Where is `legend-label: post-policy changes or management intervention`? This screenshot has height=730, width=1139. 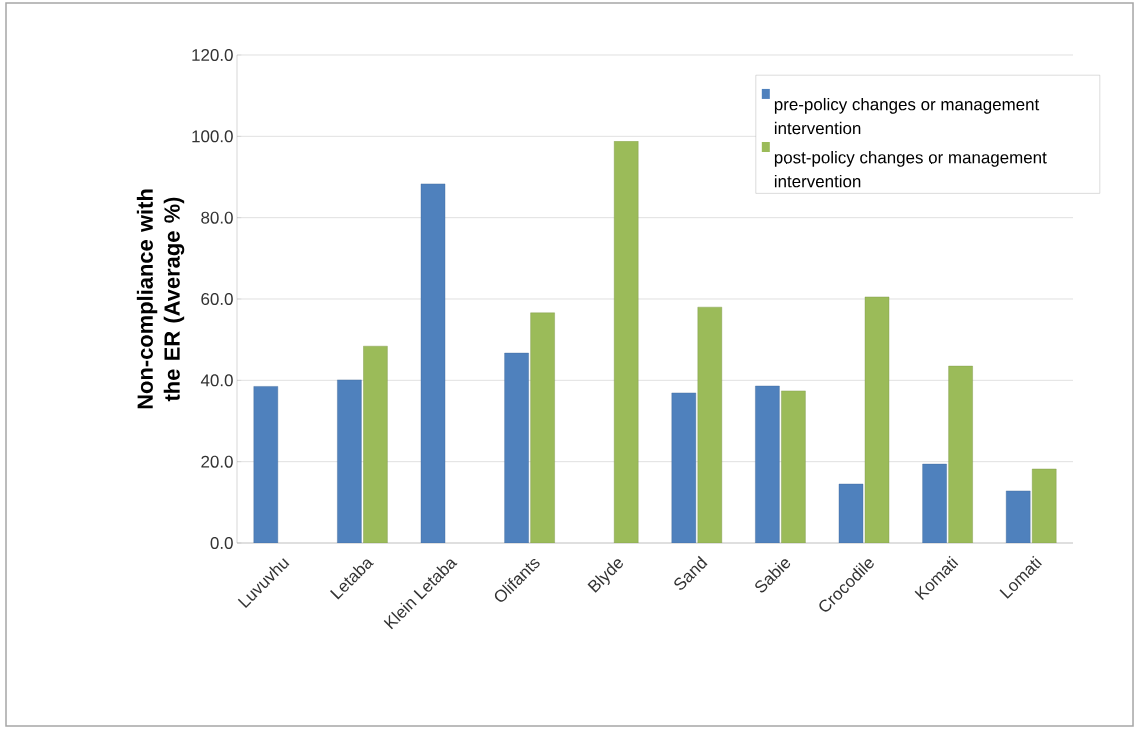 legend-label: post-policy changes or management intervention is located at coordinates (910, 169).